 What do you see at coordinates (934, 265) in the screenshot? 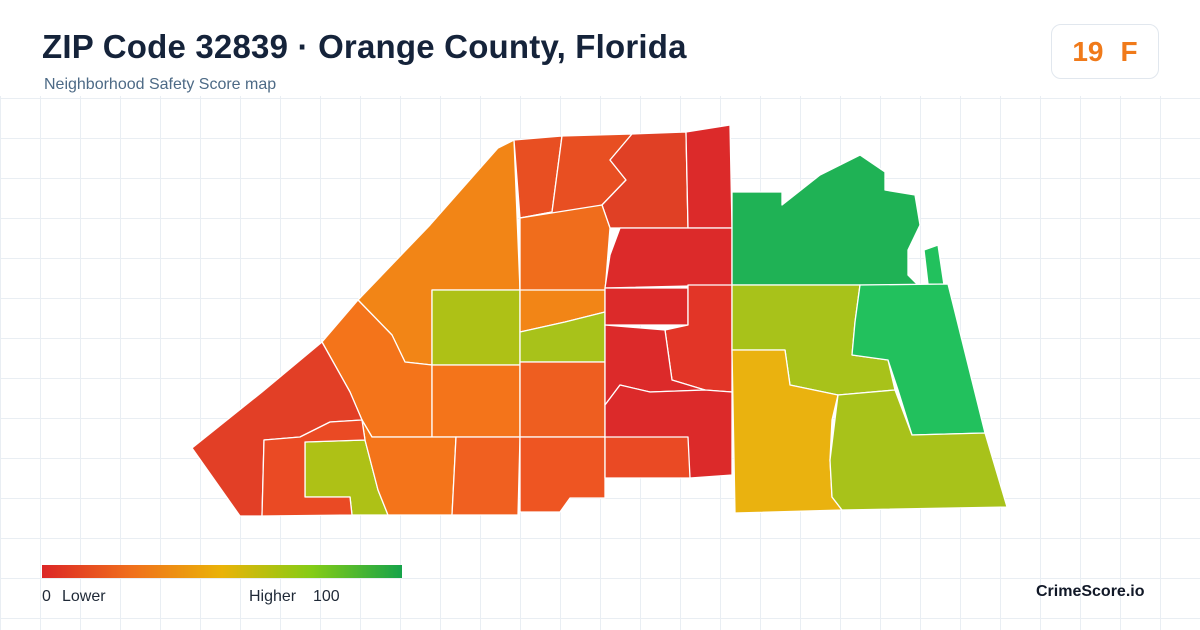
I see `map-region-east-sliver` at bounding box center [934, 265].